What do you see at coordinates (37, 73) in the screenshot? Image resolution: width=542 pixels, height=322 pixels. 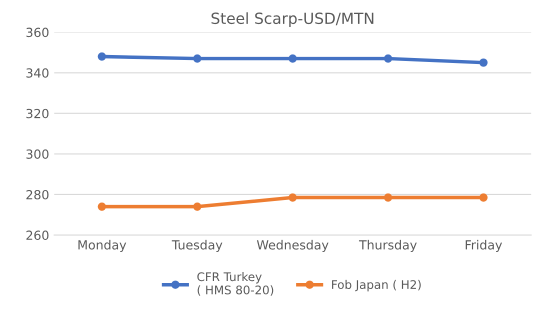 I see `y-tick-label: 340` at bounding box center [37, 73].